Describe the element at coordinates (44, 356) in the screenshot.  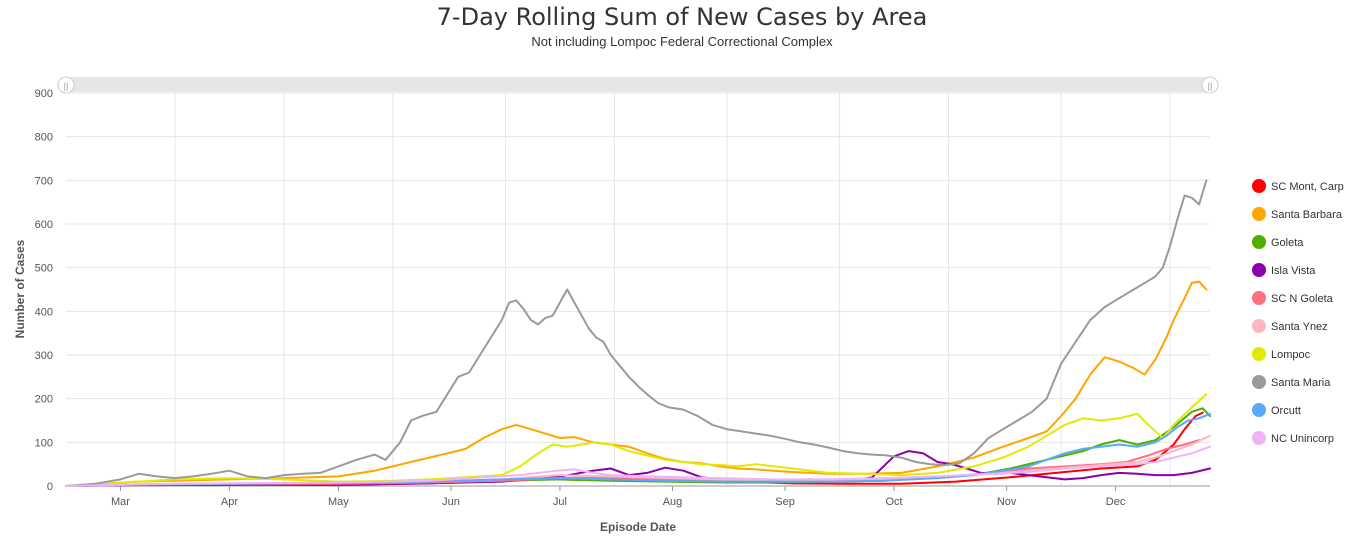
I see `y-tick-label: 300` at that location.